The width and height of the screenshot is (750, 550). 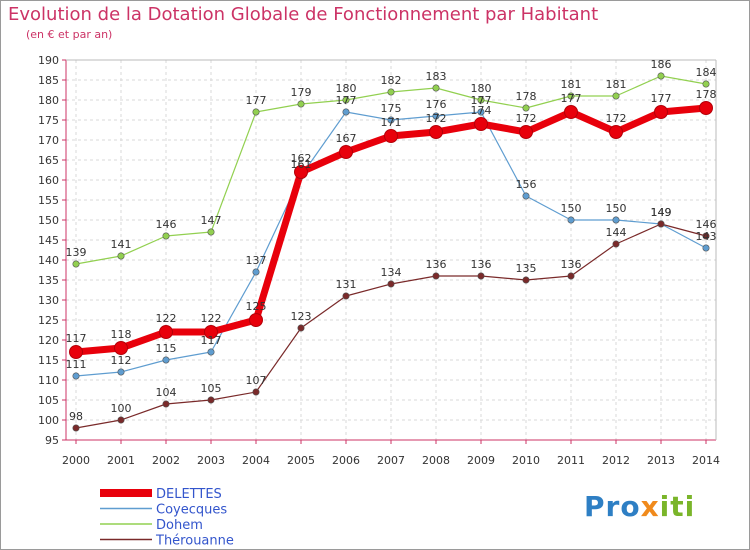 What do you see at coordinates (346, 460) in the screenshot?
I see `x-tick-label: 2006` at bounding box center [346, 460].